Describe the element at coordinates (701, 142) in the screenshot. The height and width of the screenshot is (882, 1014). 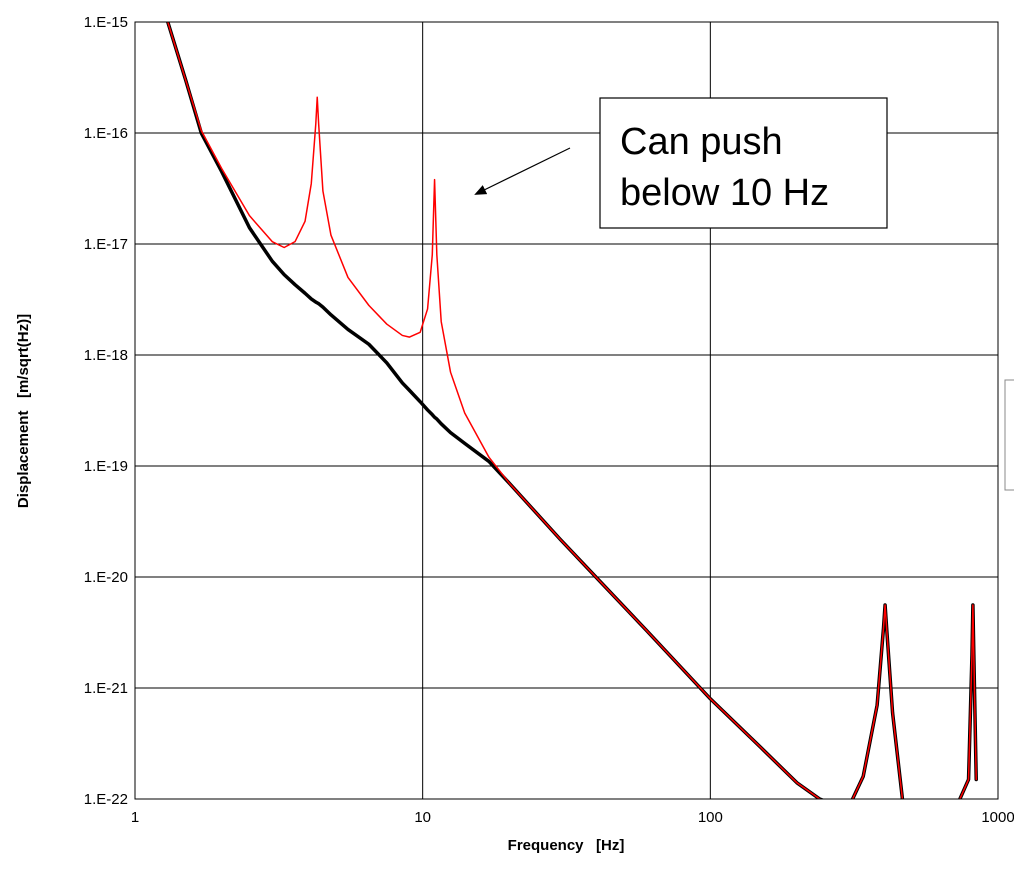
I see `annotation-line: Can push` at that location.